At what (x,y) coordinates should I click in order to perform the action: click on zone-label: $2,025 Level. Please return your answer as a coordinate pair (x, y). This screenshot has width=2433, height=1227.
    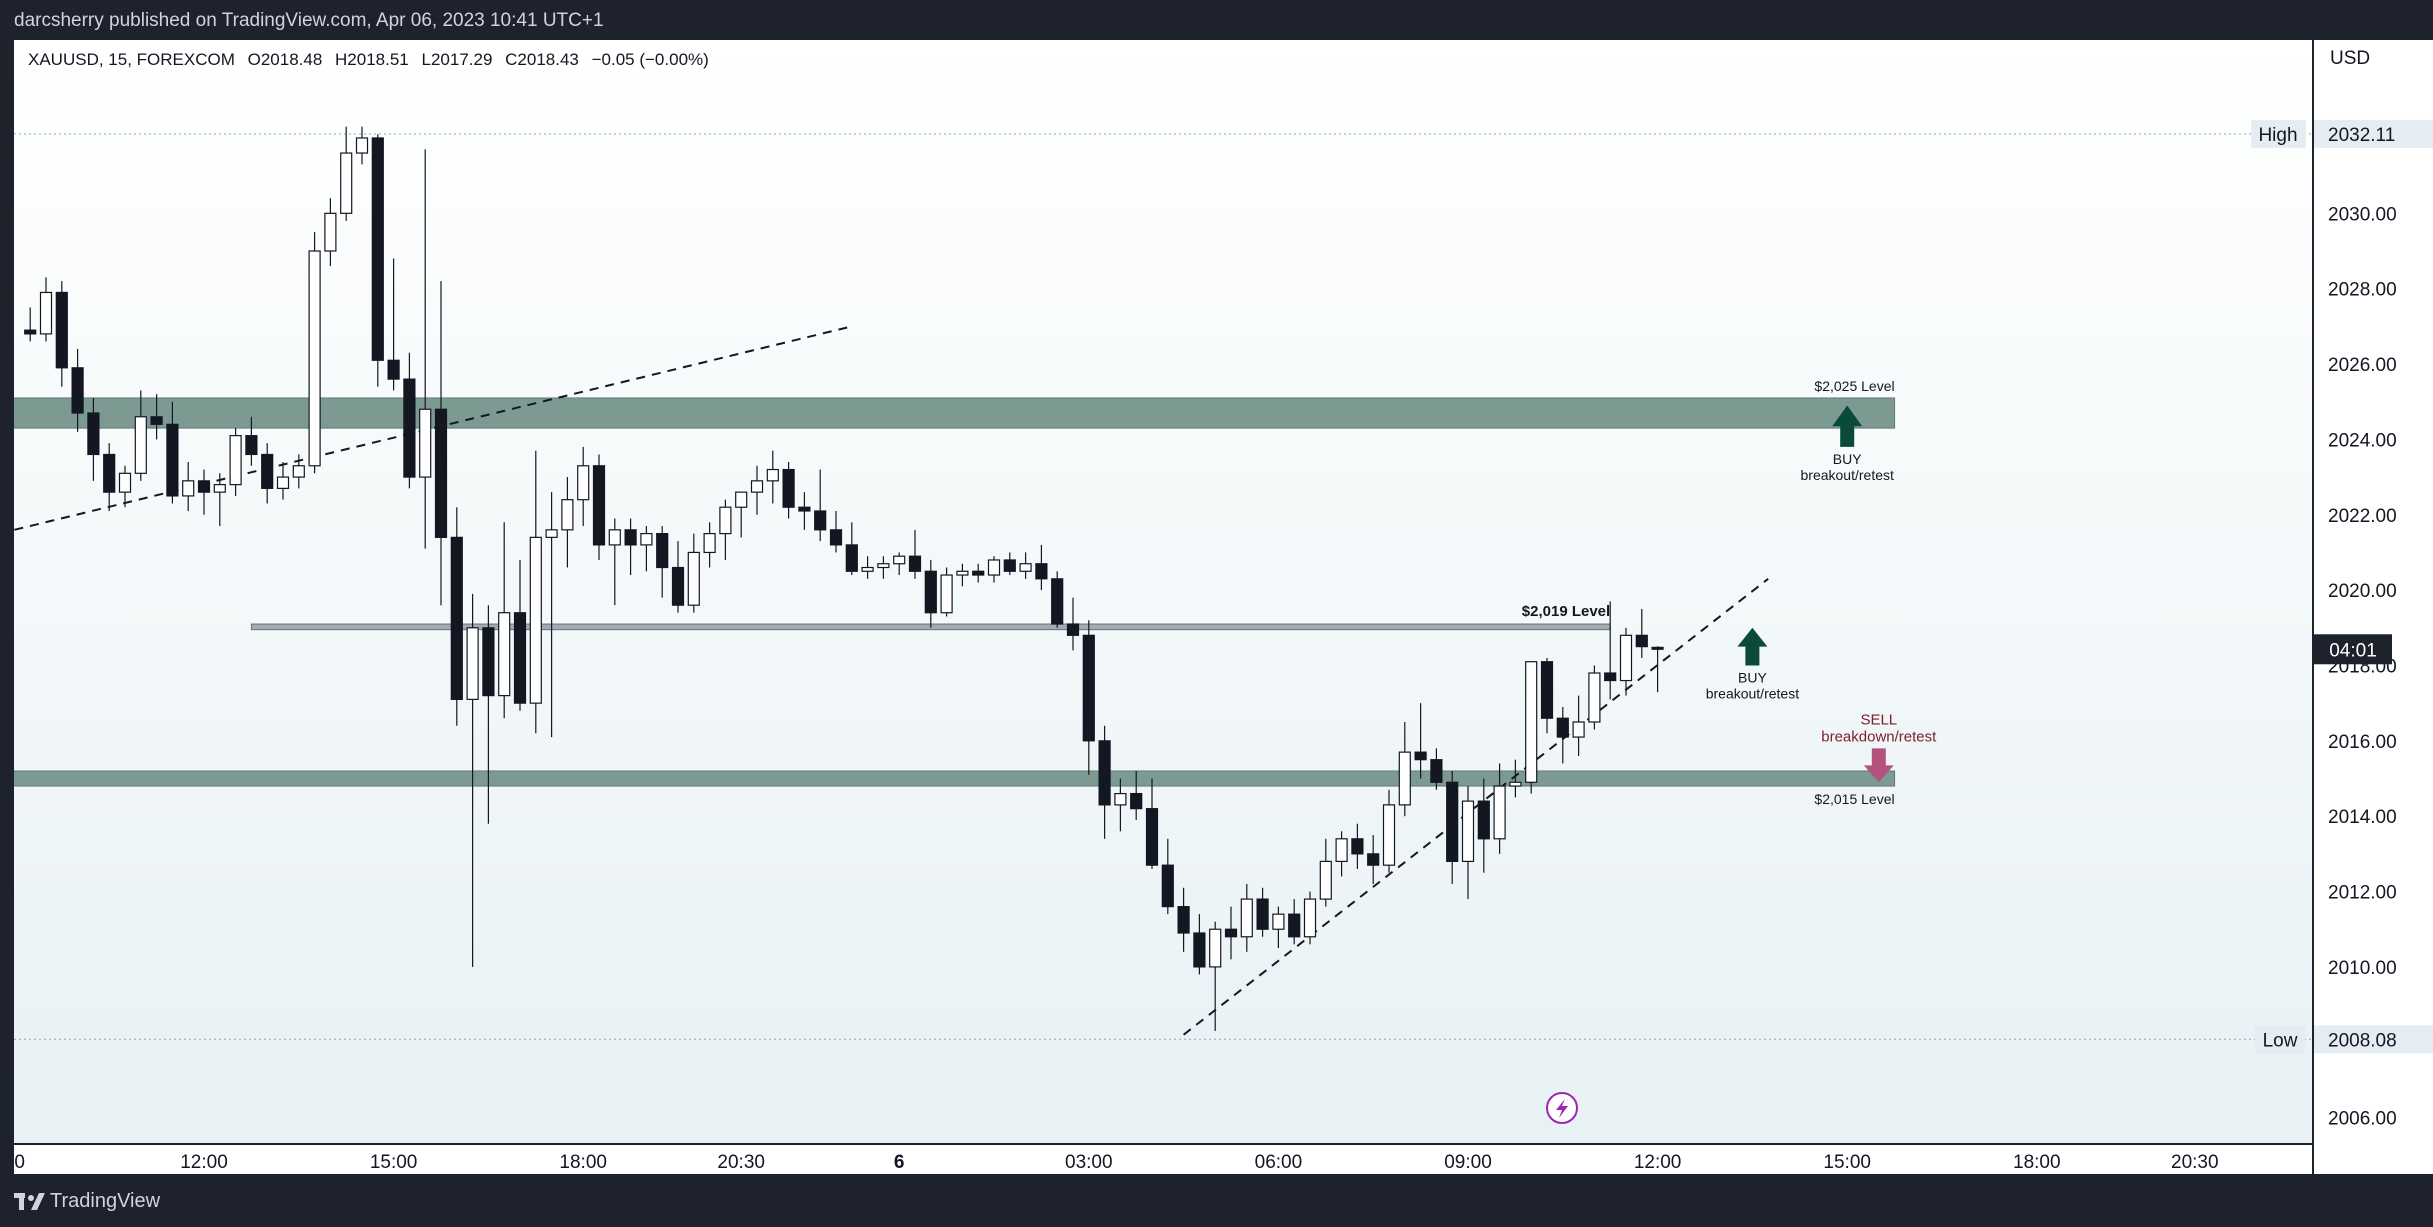
    Looking at the image, I should click on (1854, 386).